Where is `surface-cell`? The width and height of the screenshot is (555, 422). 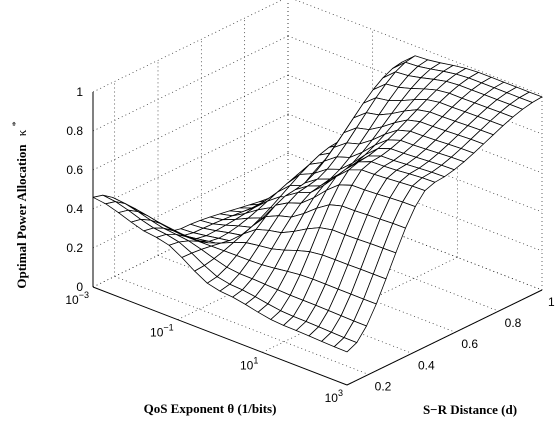 surface-cell is located at coordinates (345, 345).